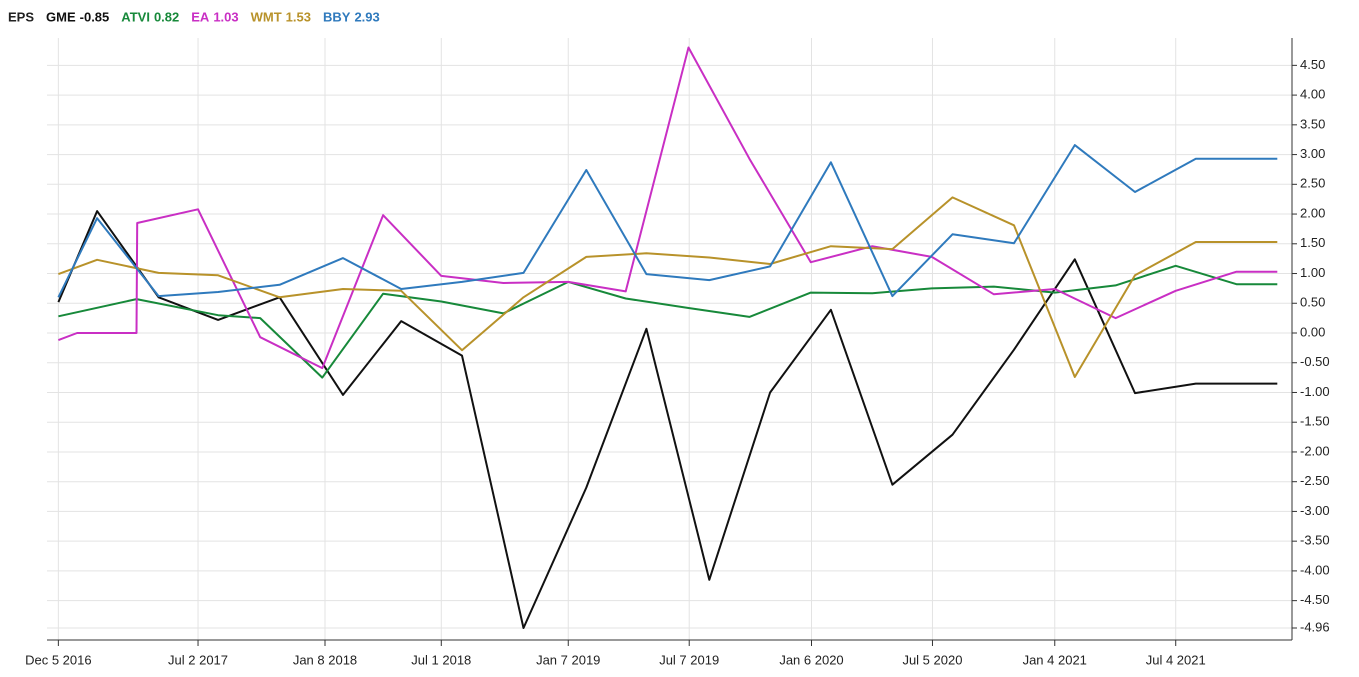 The image size is (1359, 677). I want to click on x-tick-label: Jan 7 2019, so click(568, 659).